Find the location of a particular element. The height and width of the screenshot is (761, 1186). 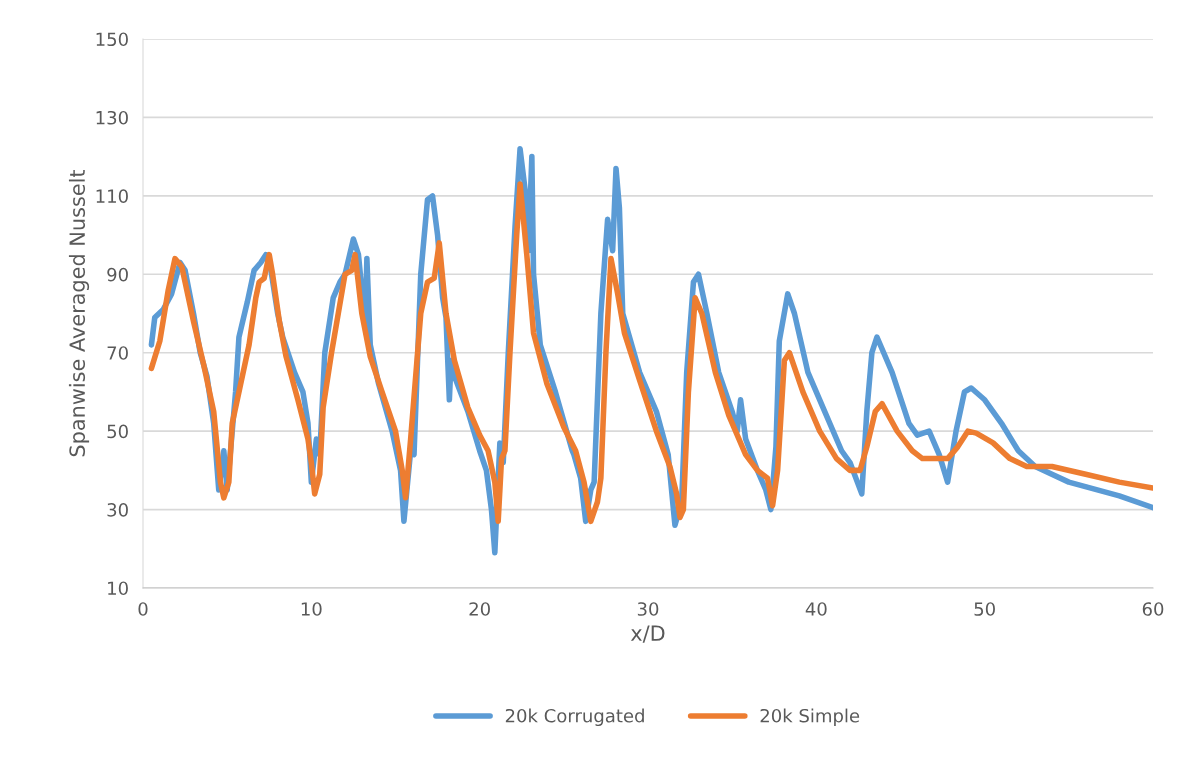

y-axis-title: Spanwise Averaged Nusselt is located at coordinates (79, 313).